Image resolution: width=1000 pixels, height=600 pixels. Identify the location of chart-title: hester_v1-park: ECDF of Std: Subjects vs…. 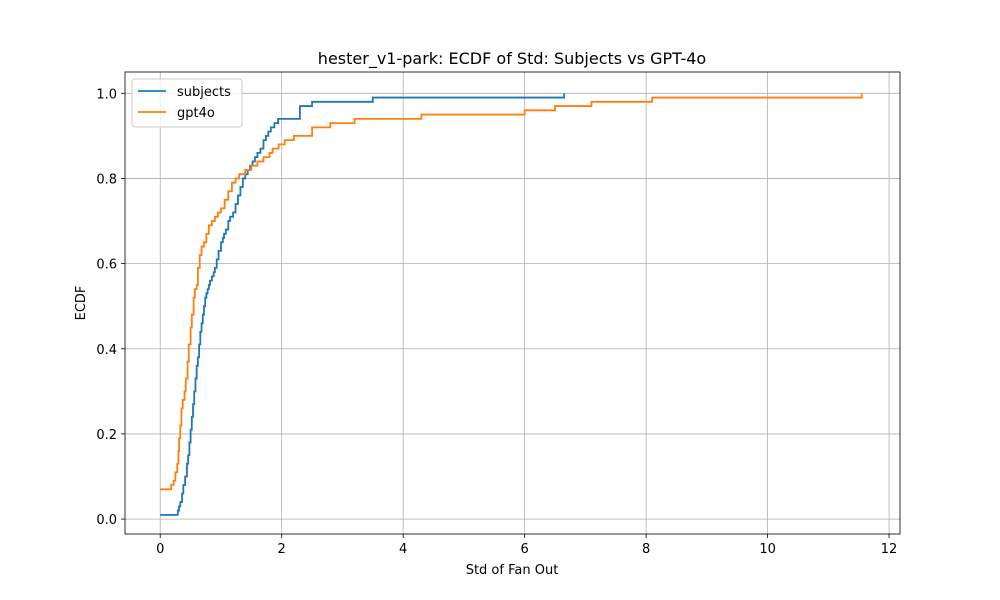
(512, 59).